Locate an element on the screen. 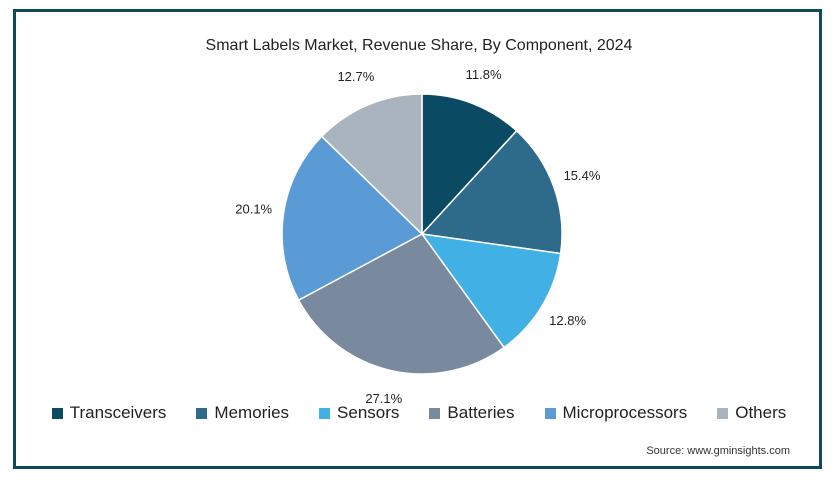  legend-item-microprocessors: Microprocessors is located at coordinates (616, 413).